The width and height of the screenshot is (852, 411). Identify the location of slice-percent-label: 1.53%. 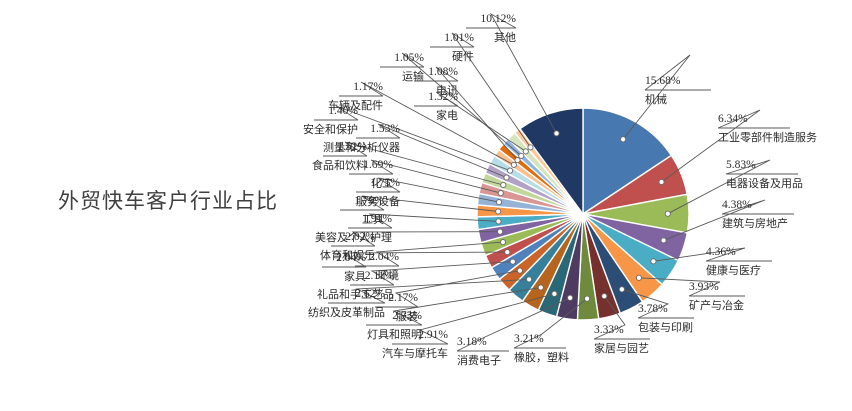
(385, 129).